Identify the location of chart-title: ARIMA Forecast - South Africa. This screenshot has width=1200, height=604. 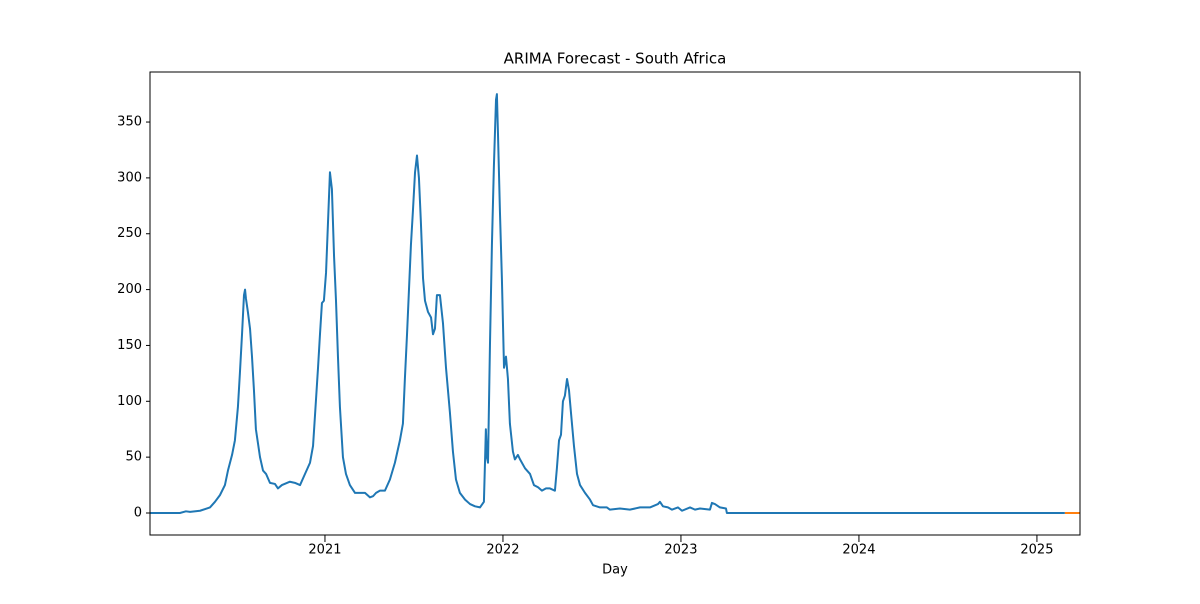
(615, 59).